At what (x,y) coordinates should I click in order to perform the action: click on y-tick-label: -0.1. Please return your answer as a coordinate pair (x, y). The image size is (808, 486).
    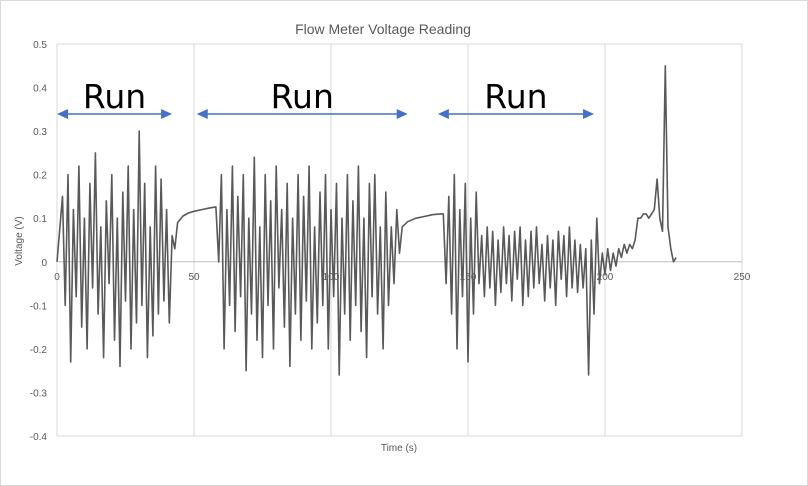
    Looking at the image, I should click on (39, 306).